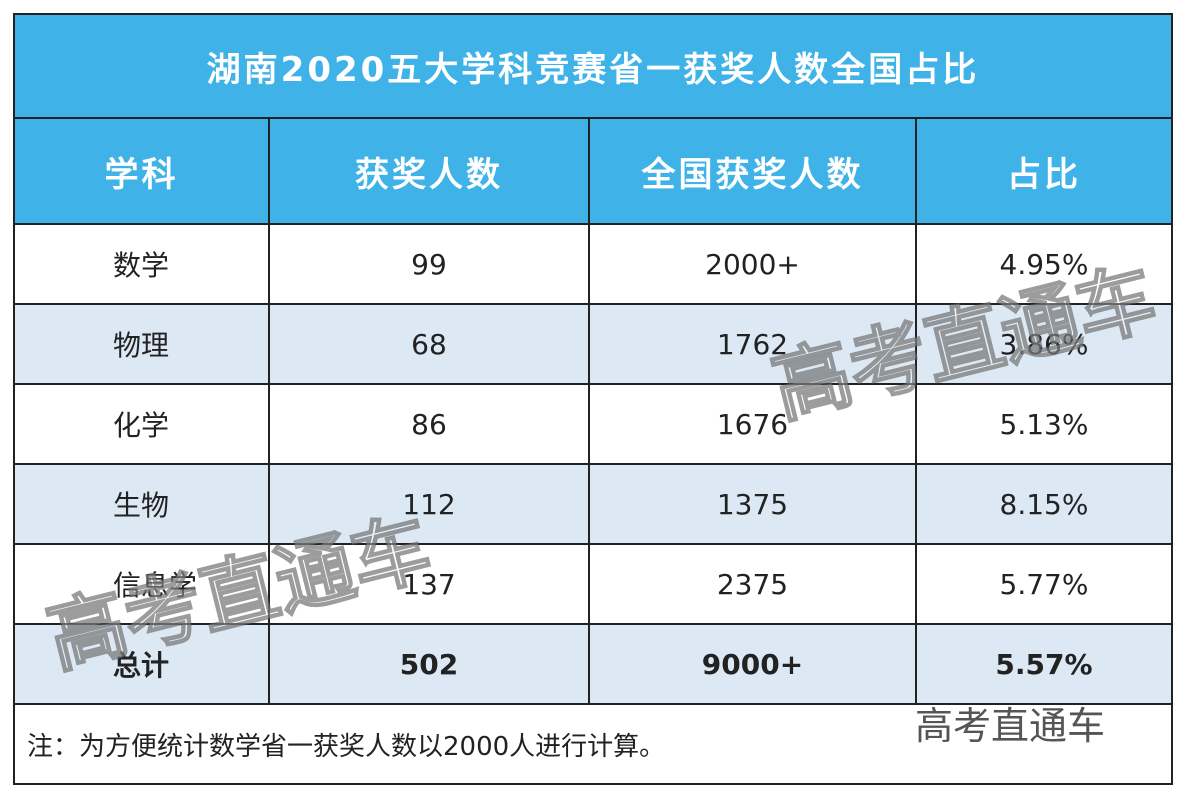 The image size is (1188, 798). What do you see at coordinates (430, 505) in the screenshot?
I see `table-cell: 112` at bounding box center [430, 505].